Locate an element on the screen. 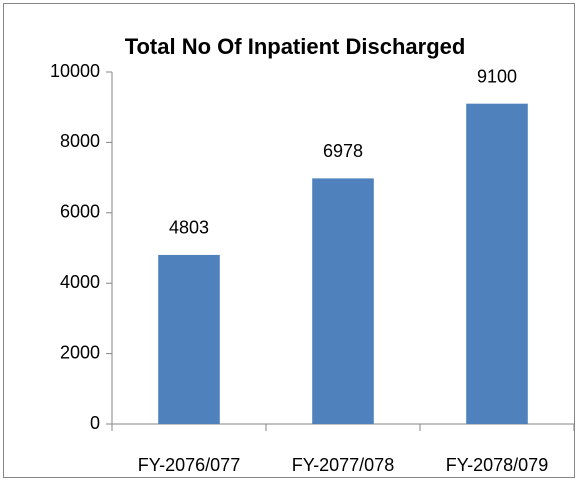  x-tick-label: FY-2077/078 is located at coordinates (343, 465).